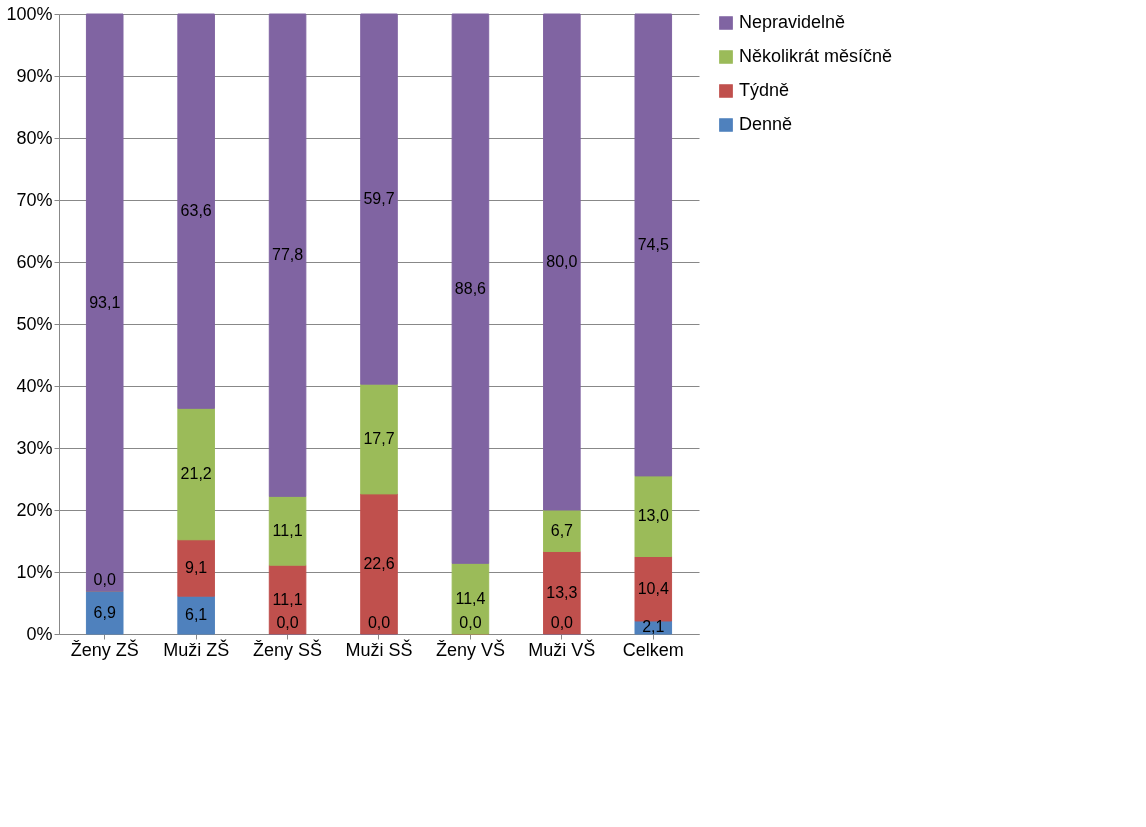 The width and height of the screenshot is (1146, 827). Describe the element at coordinates (34, 75) in the screenshot. I see `y-tick-label: 90%` at that location.